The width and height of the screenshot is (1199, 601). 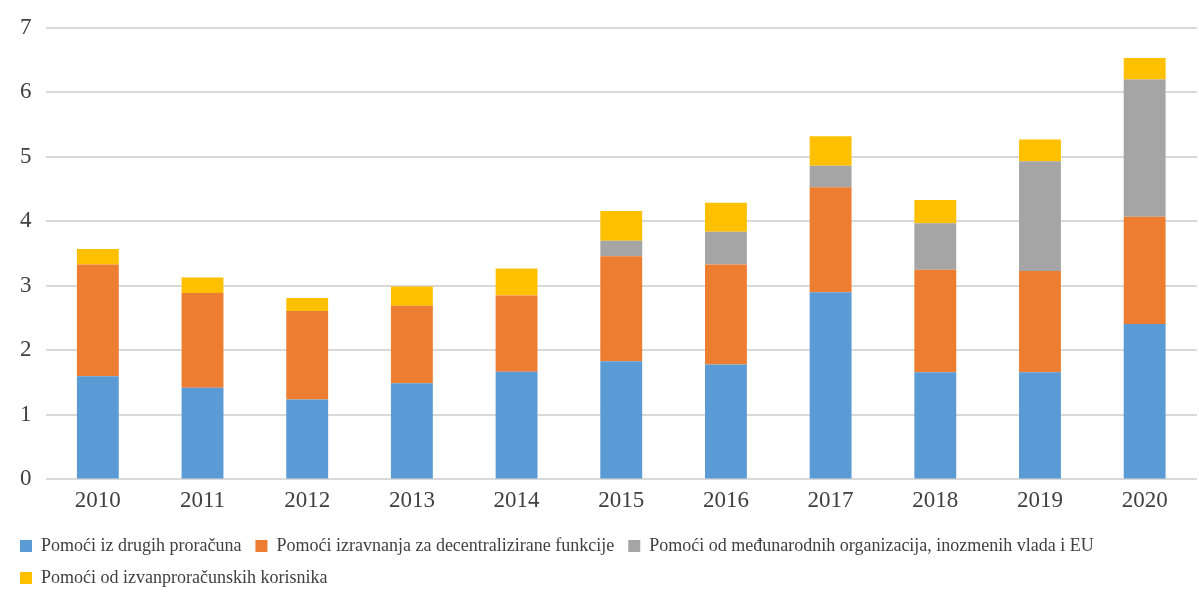 What do you see at coordinates (26, 349) in the screenshot?
I see `y-tick-label: 2` at bounding box center [26, 349].